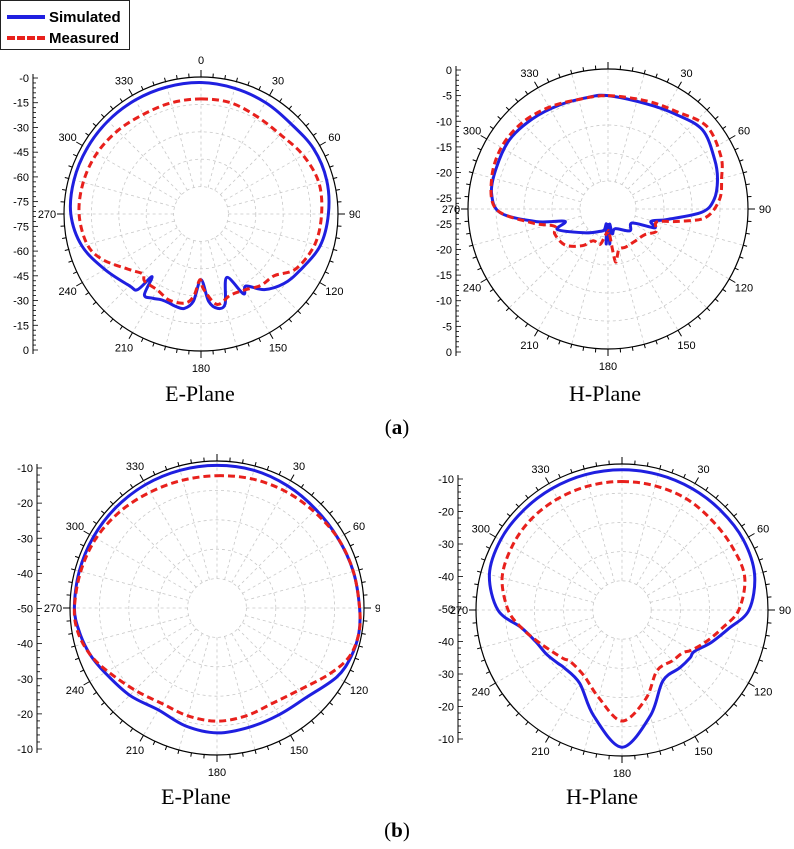  Describe the element at coordinates (85, 17) in the screenshot. I see `legend-label-simulated: Simulated` at that location.